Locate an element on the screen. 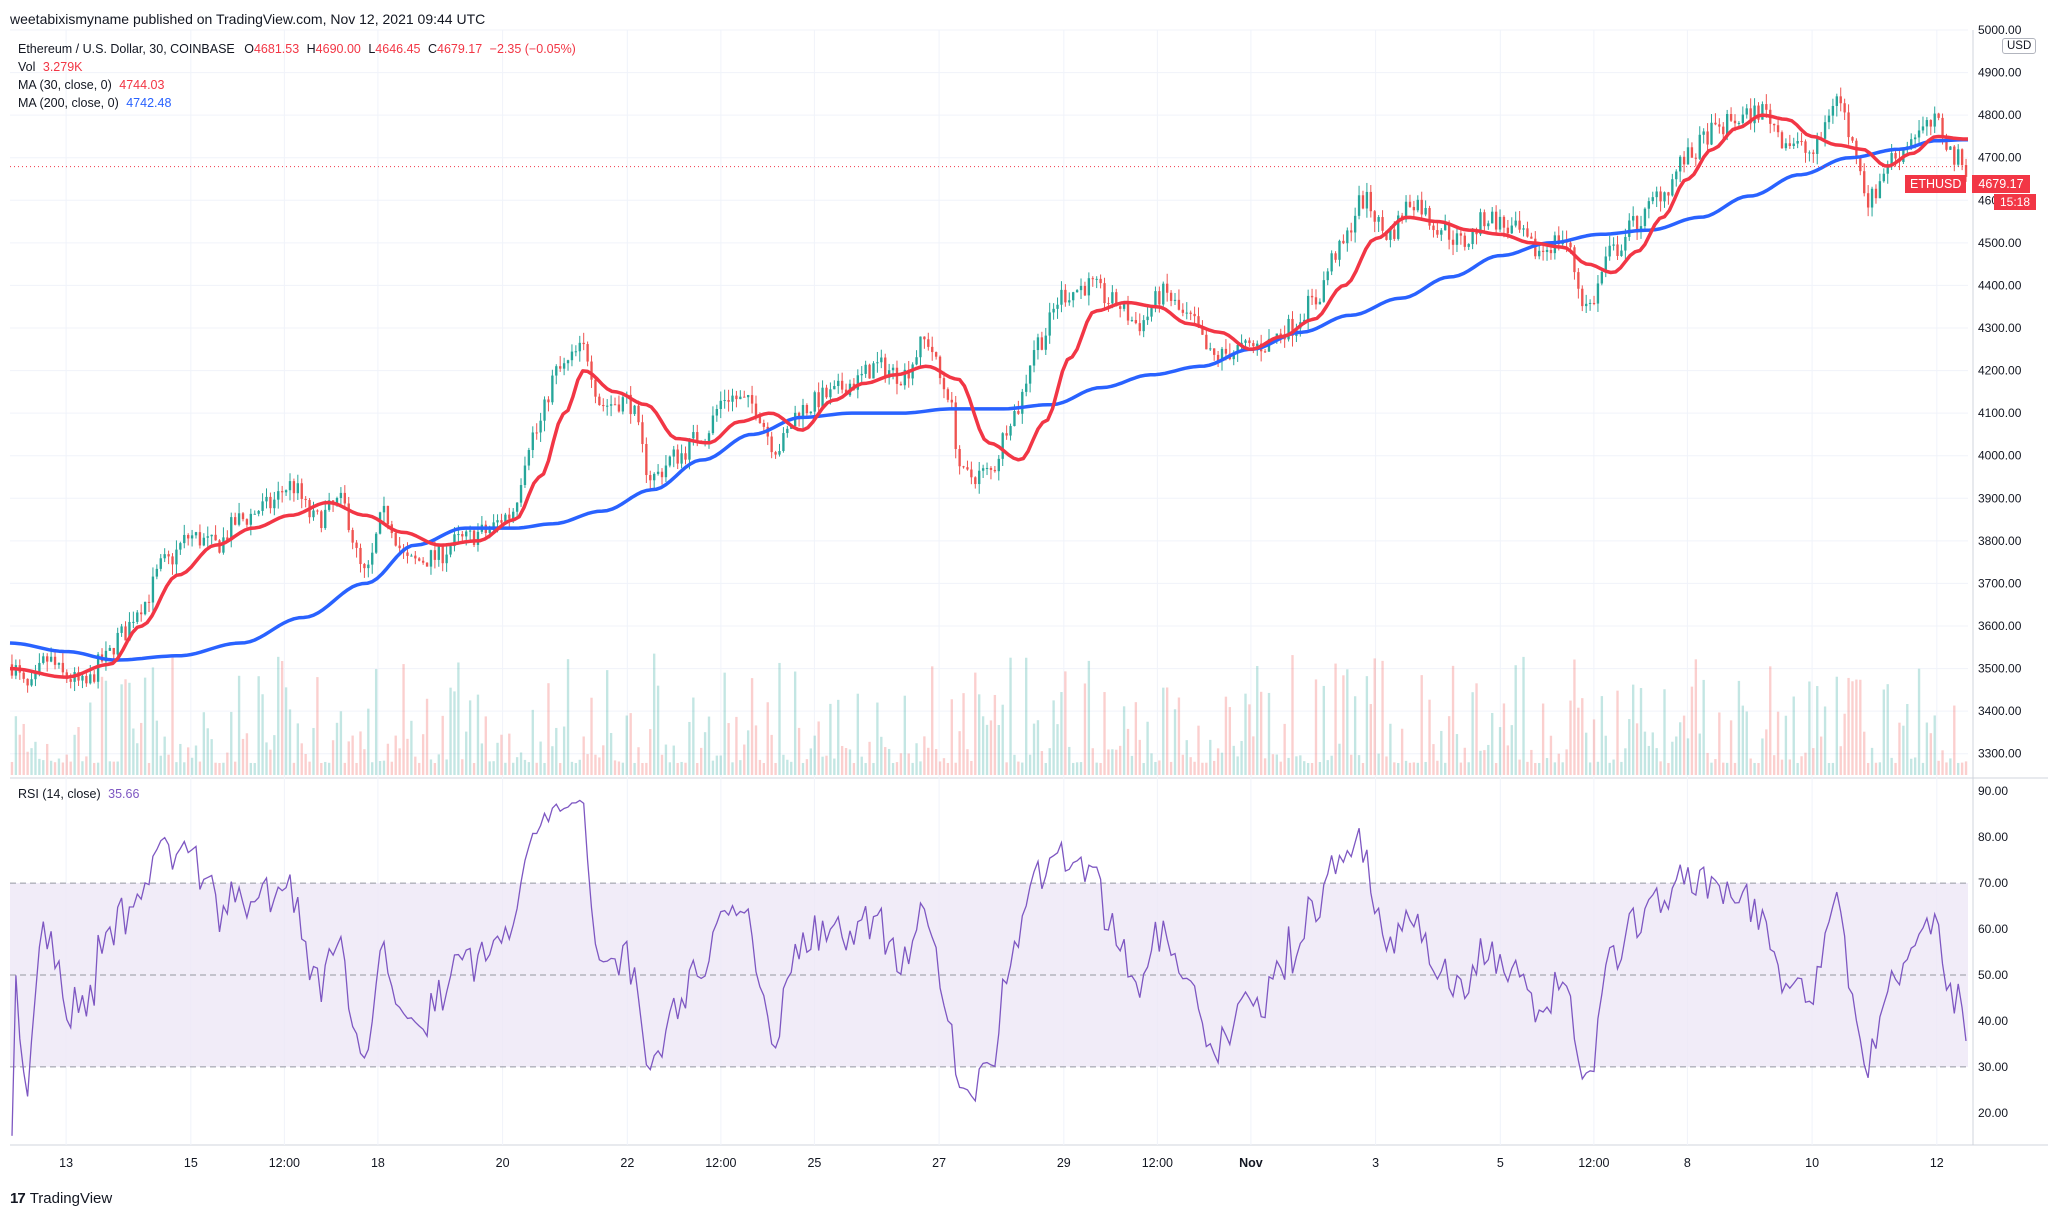 The height and width of the screenshot is (1217, 2048). time-tick-label: 22 is located at coordinates (627, 1163).